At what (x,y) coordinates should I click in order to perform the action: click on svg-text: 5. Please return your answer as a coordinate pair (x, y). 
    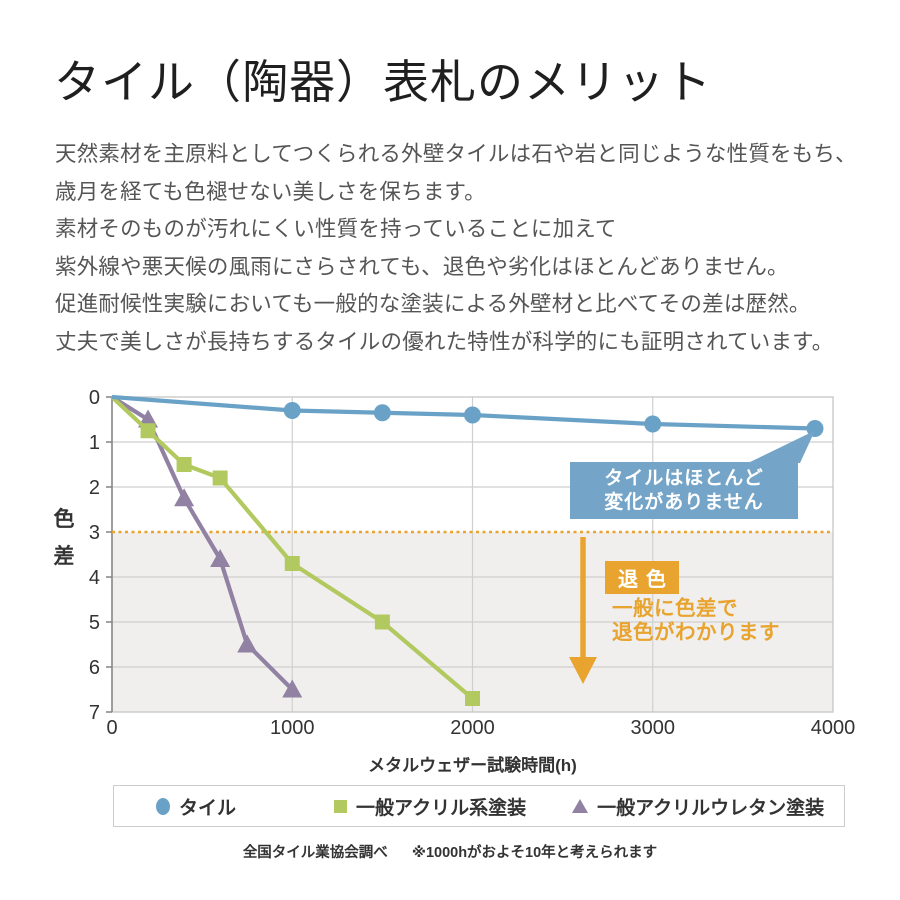
    Looking at the image, I should click on (94, 623).